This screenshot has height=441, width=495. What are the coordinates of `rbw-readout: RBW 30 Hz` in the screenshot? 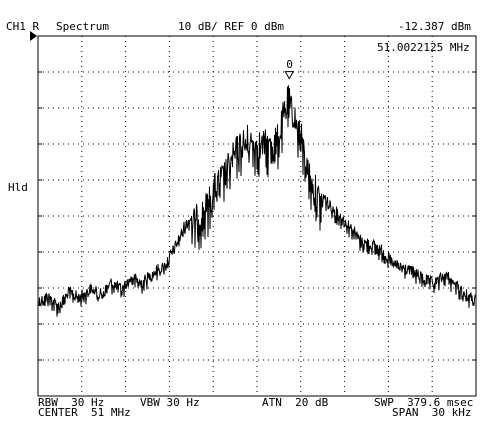 It's located at (71, 402).